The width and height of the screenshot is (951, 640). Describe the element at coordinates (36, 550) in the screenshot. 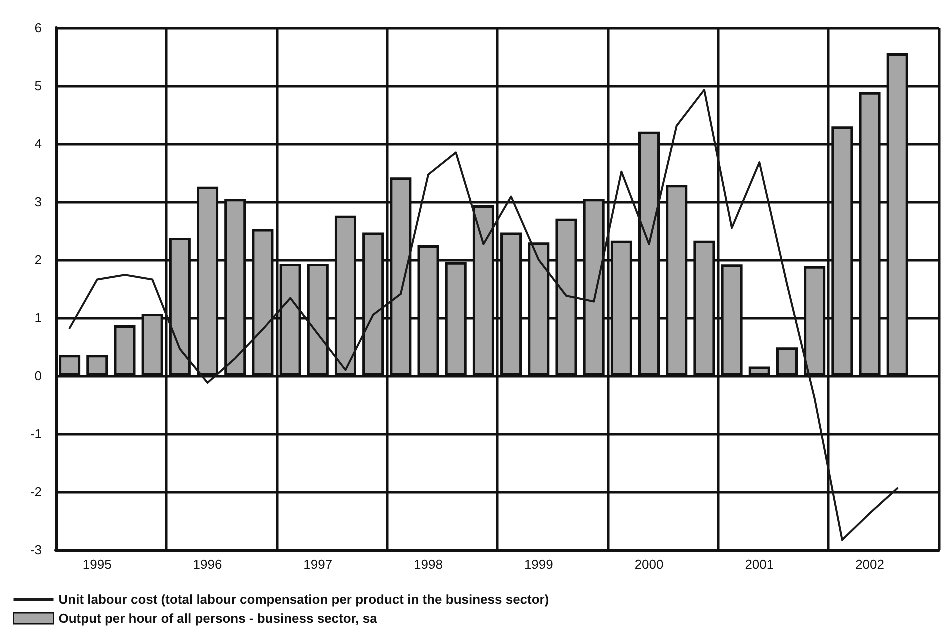

I see `y-tick-label: -3` at that location.